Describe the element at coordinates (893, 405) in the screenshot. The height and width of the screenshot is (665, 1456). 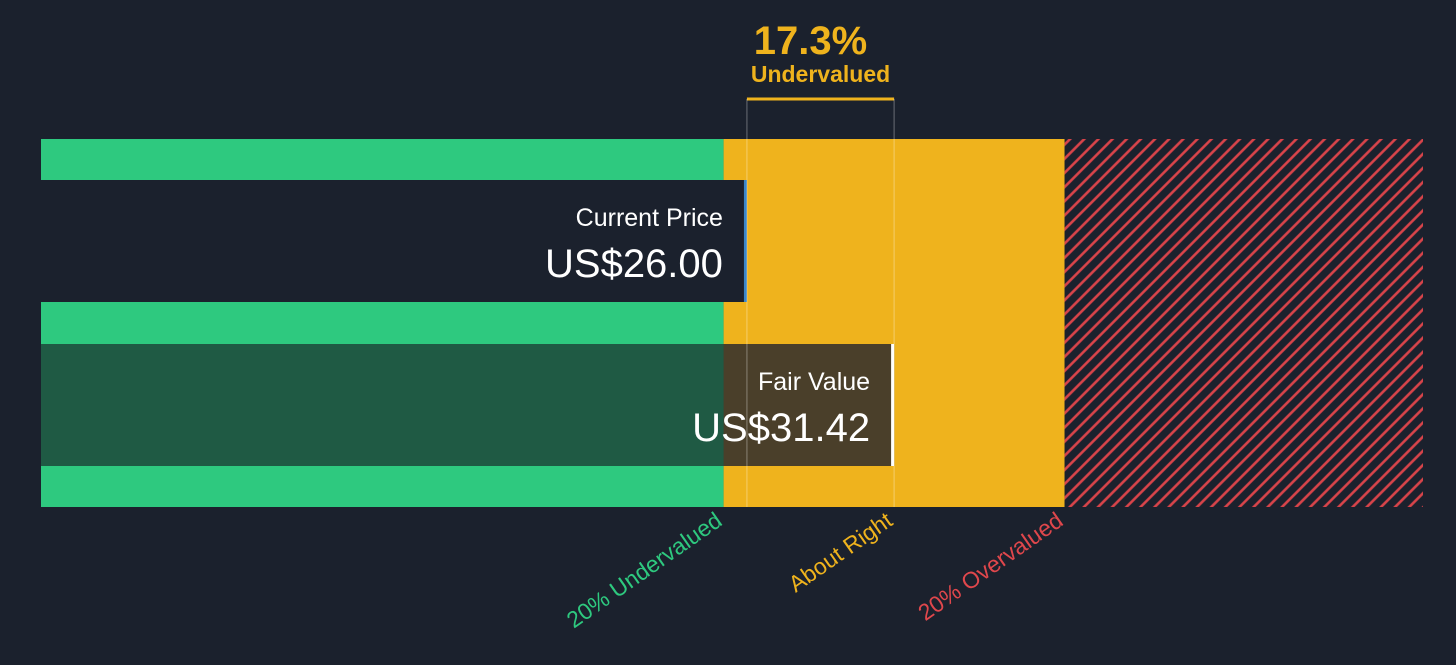
I see `fair-value-marker` at that location.